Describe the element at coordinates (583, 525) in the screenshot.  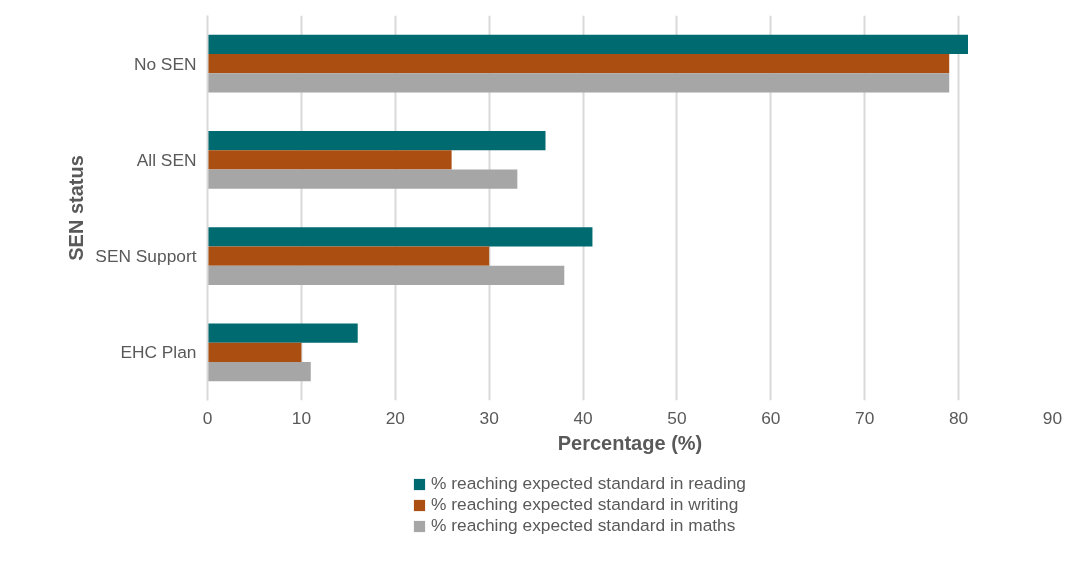
I see `legend-label: % reaching expected standard in maths` at that location.